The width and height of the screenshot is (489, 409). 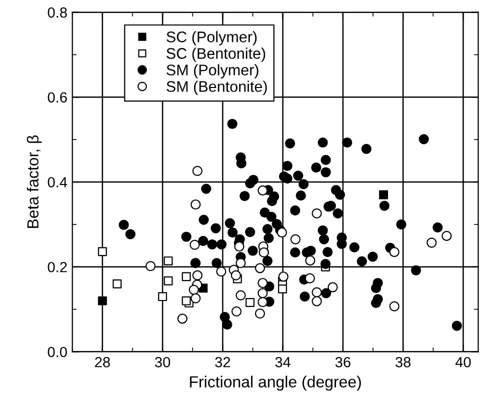 What do you see at coordinates (57, 97) in the screenshot?
I see `y-tick-label: 0.6` at bounding box center [57, 97].